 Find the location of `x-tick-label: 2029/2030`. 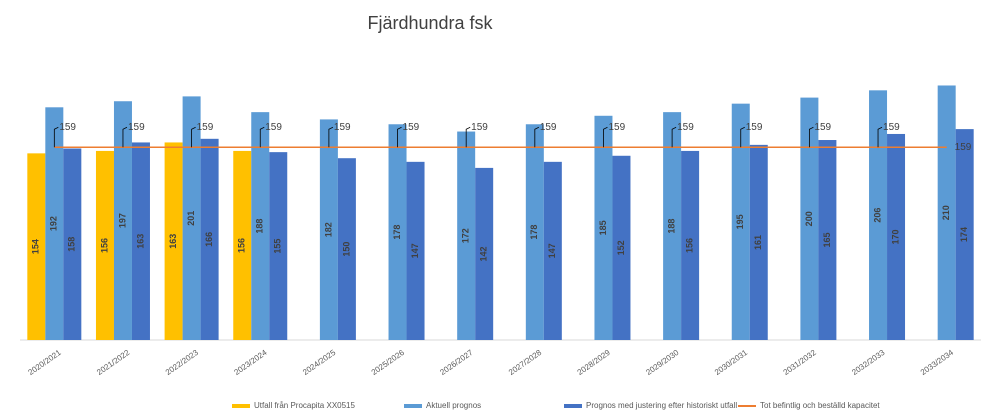

x-tick-label: 2029/2030 is located at coordinates (662, 362).